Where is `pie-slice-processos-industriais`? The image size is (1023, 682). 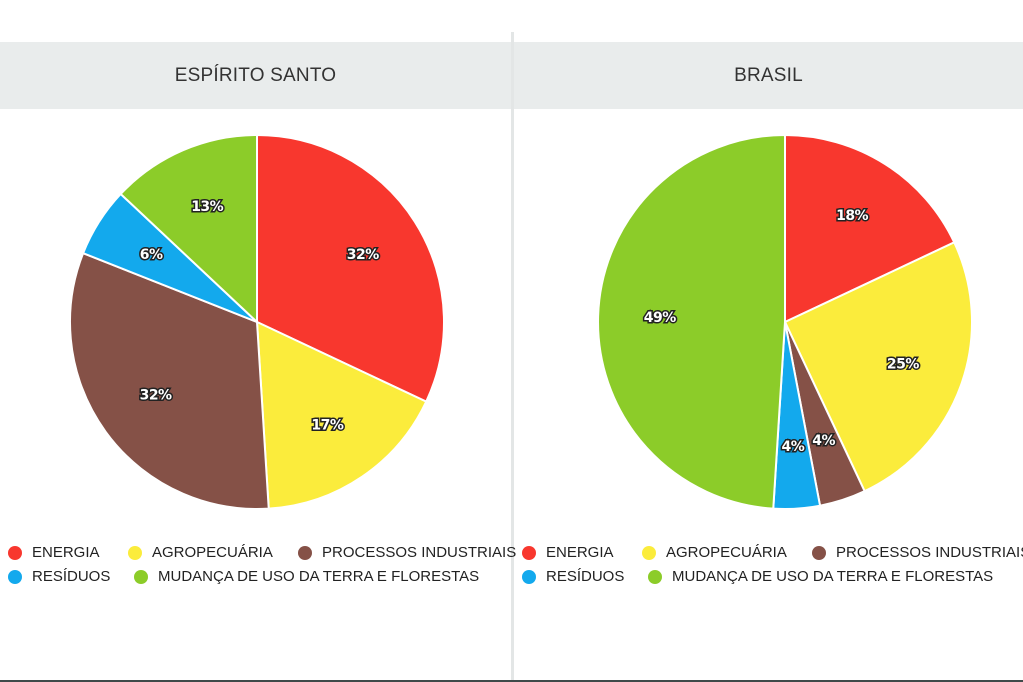 pie-slice-processos-industriais is located at coordinates (169, 380).